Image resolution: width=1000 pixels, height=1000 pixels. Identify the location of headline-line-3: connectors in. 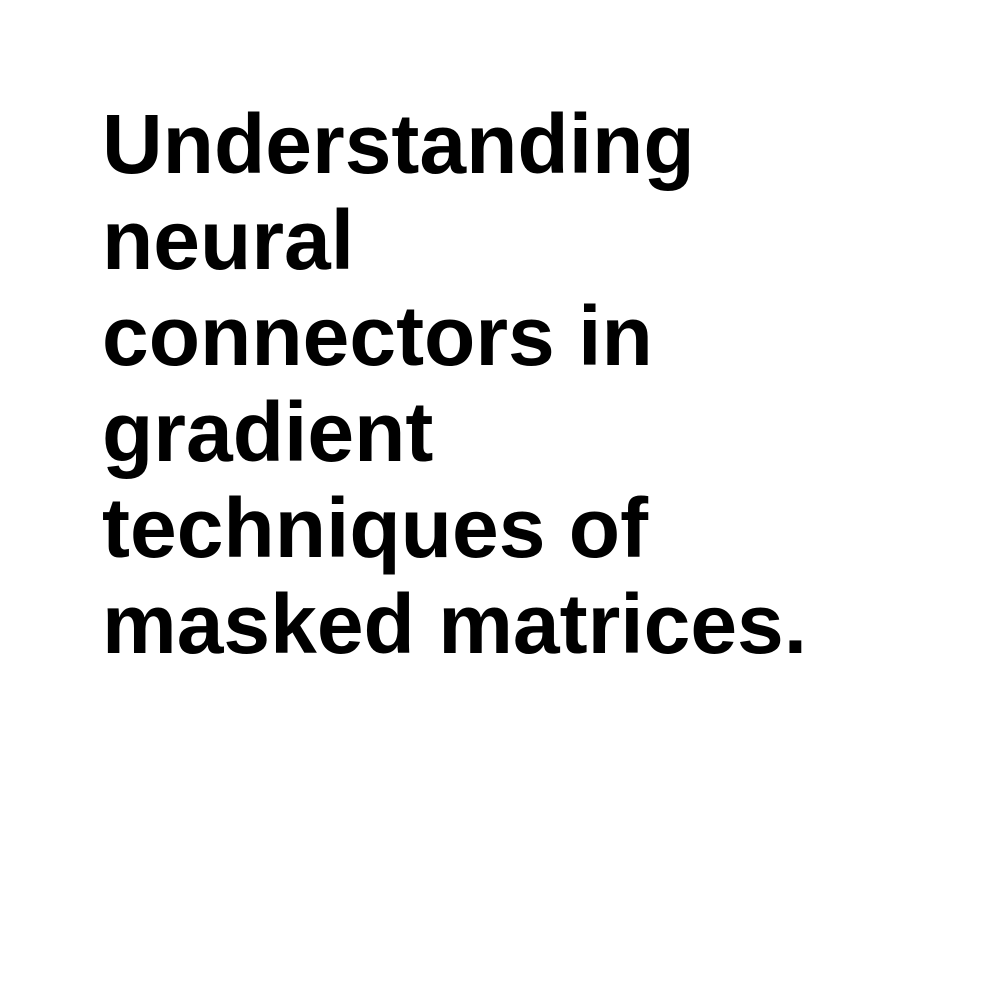
(377, 336).